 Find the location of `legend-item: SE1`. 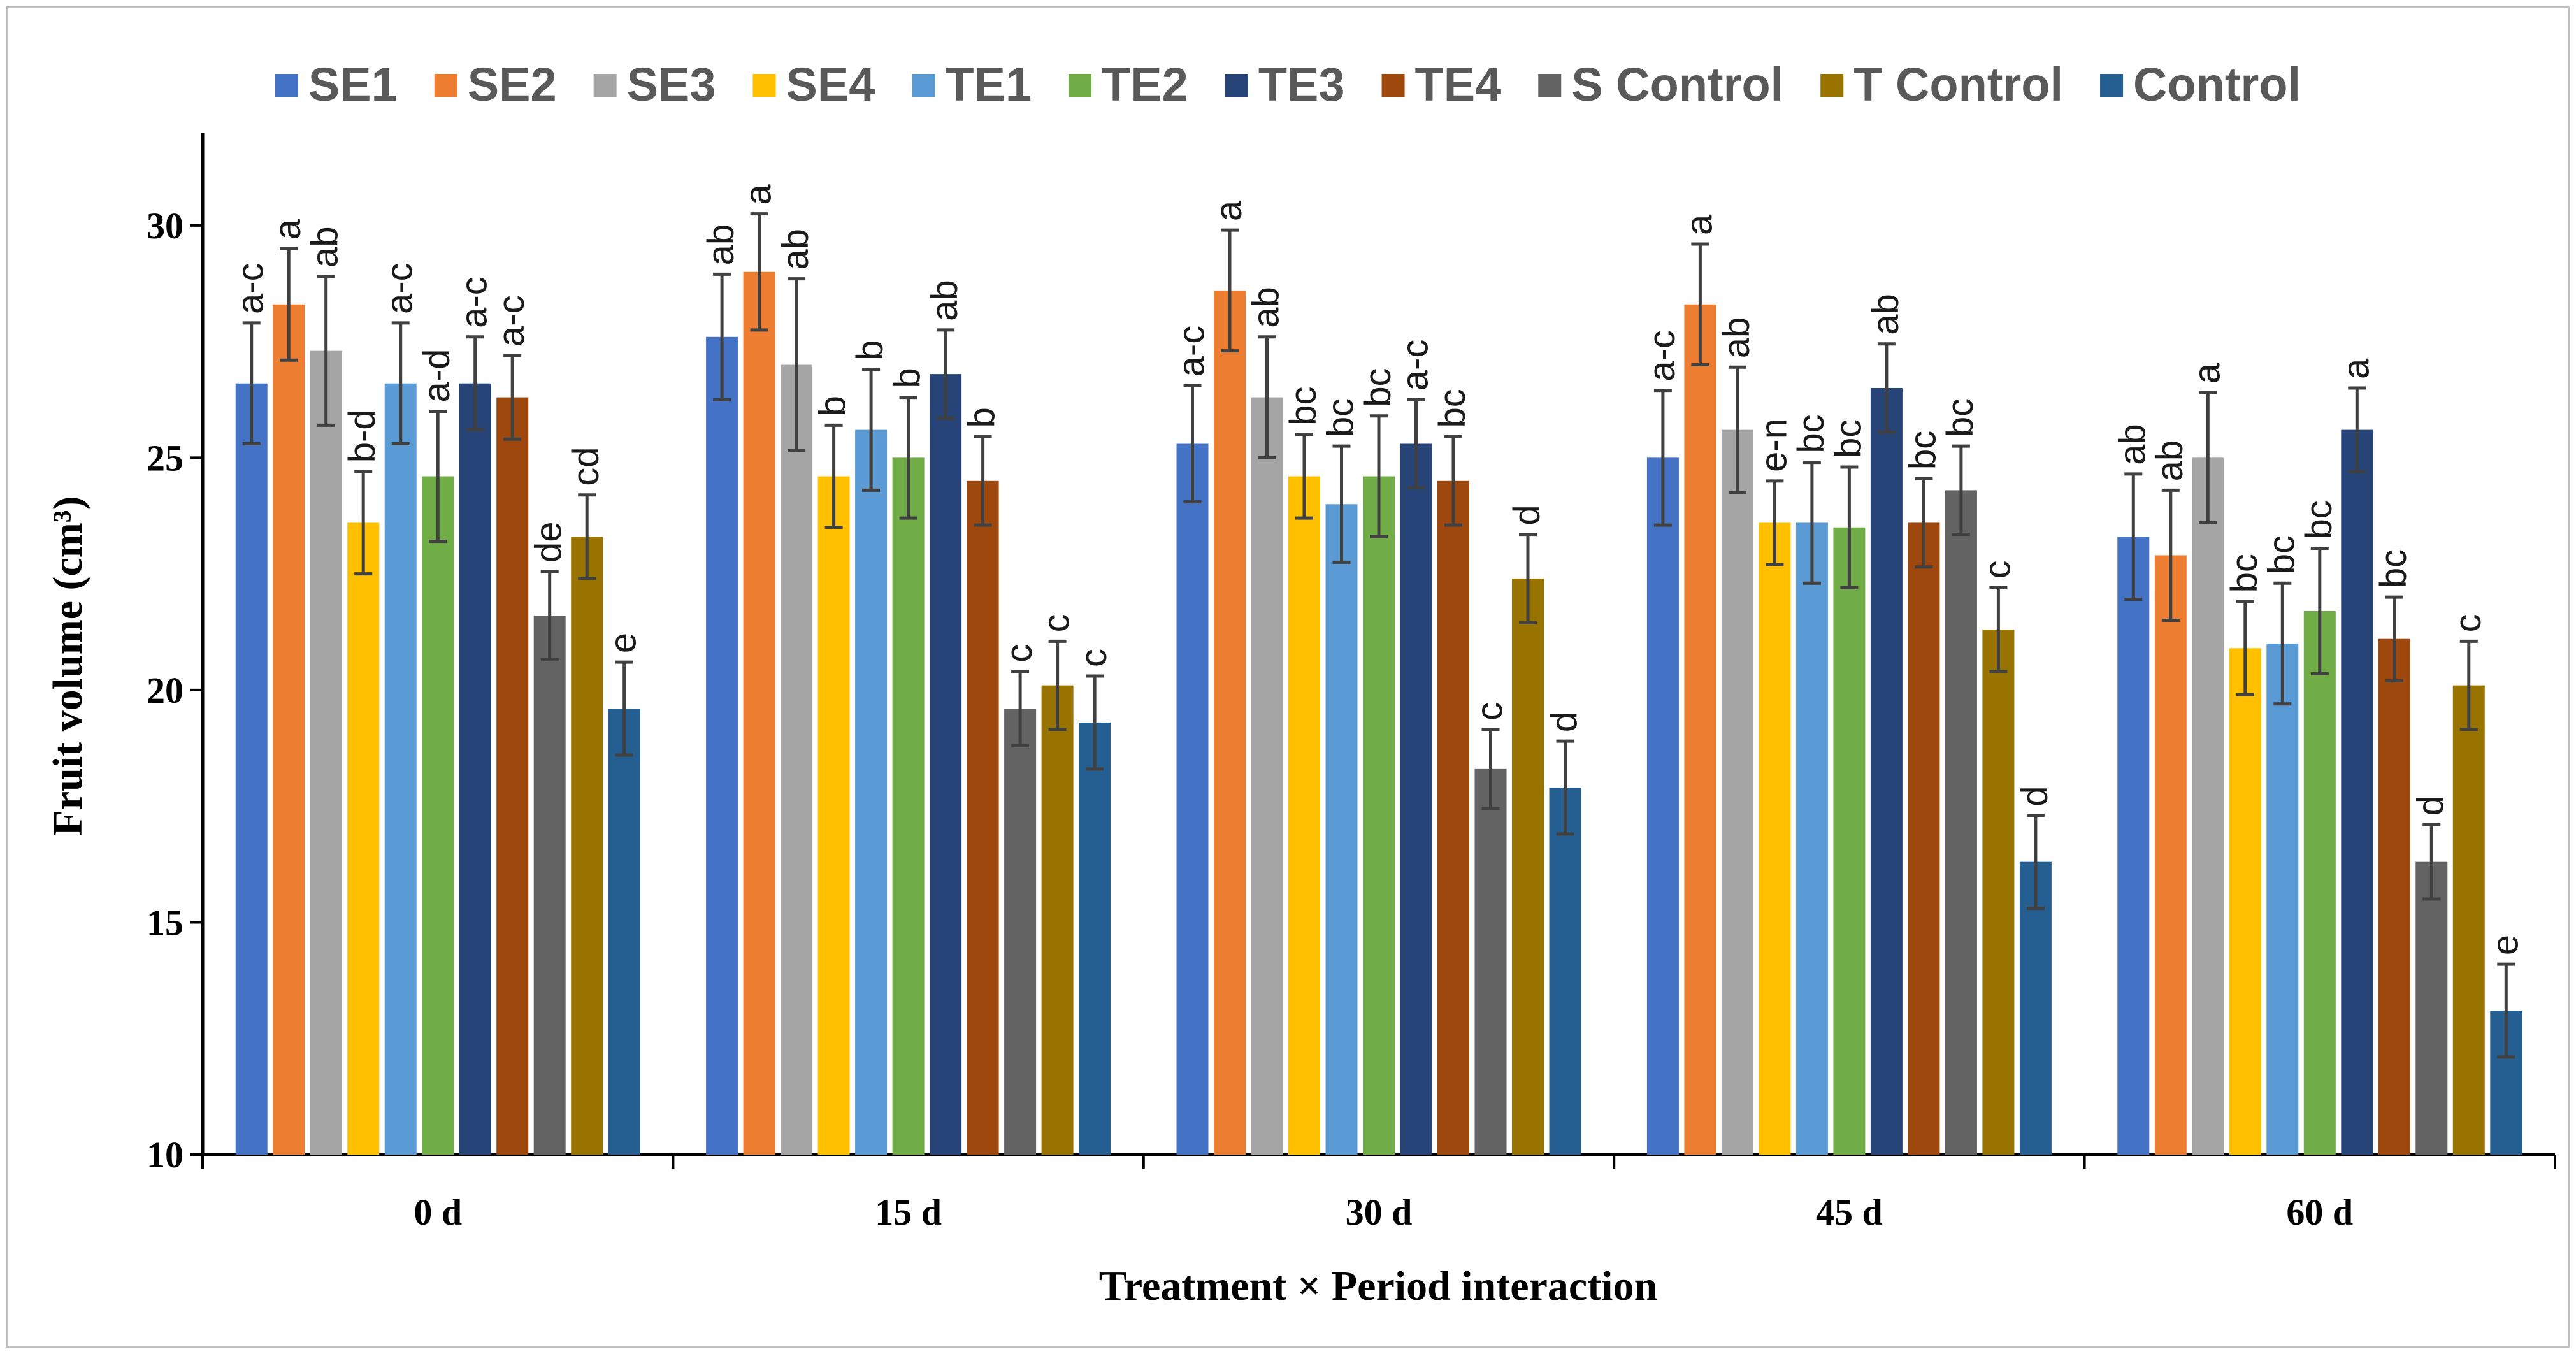

legend-item: SE1 is located at coordinates (336, 84).